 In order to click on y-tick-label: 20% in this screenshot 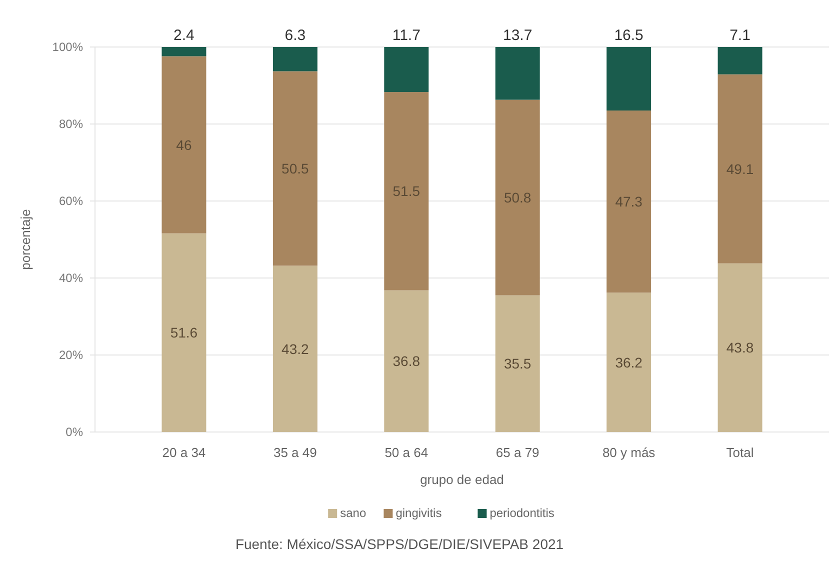, I will do `click(71, 355)`.